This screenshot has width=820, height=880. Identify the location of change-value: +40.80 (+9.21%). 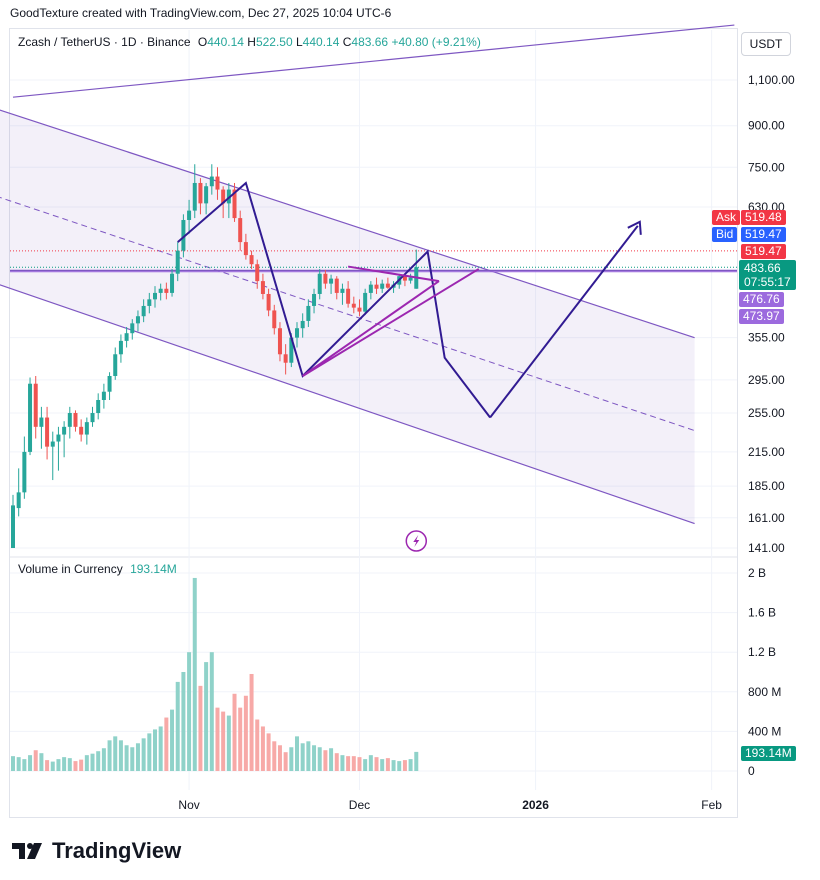
(436, 42).